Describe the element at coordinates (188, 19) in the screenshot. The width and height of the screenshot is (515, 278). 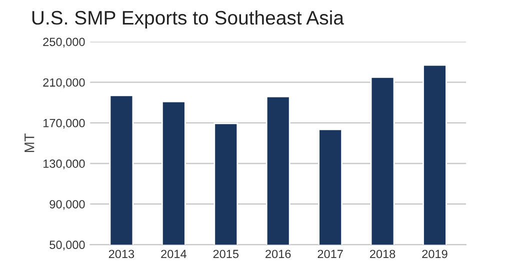
I see `chart-title: U.S. SMP Exports to Southeast Asia` at that location.